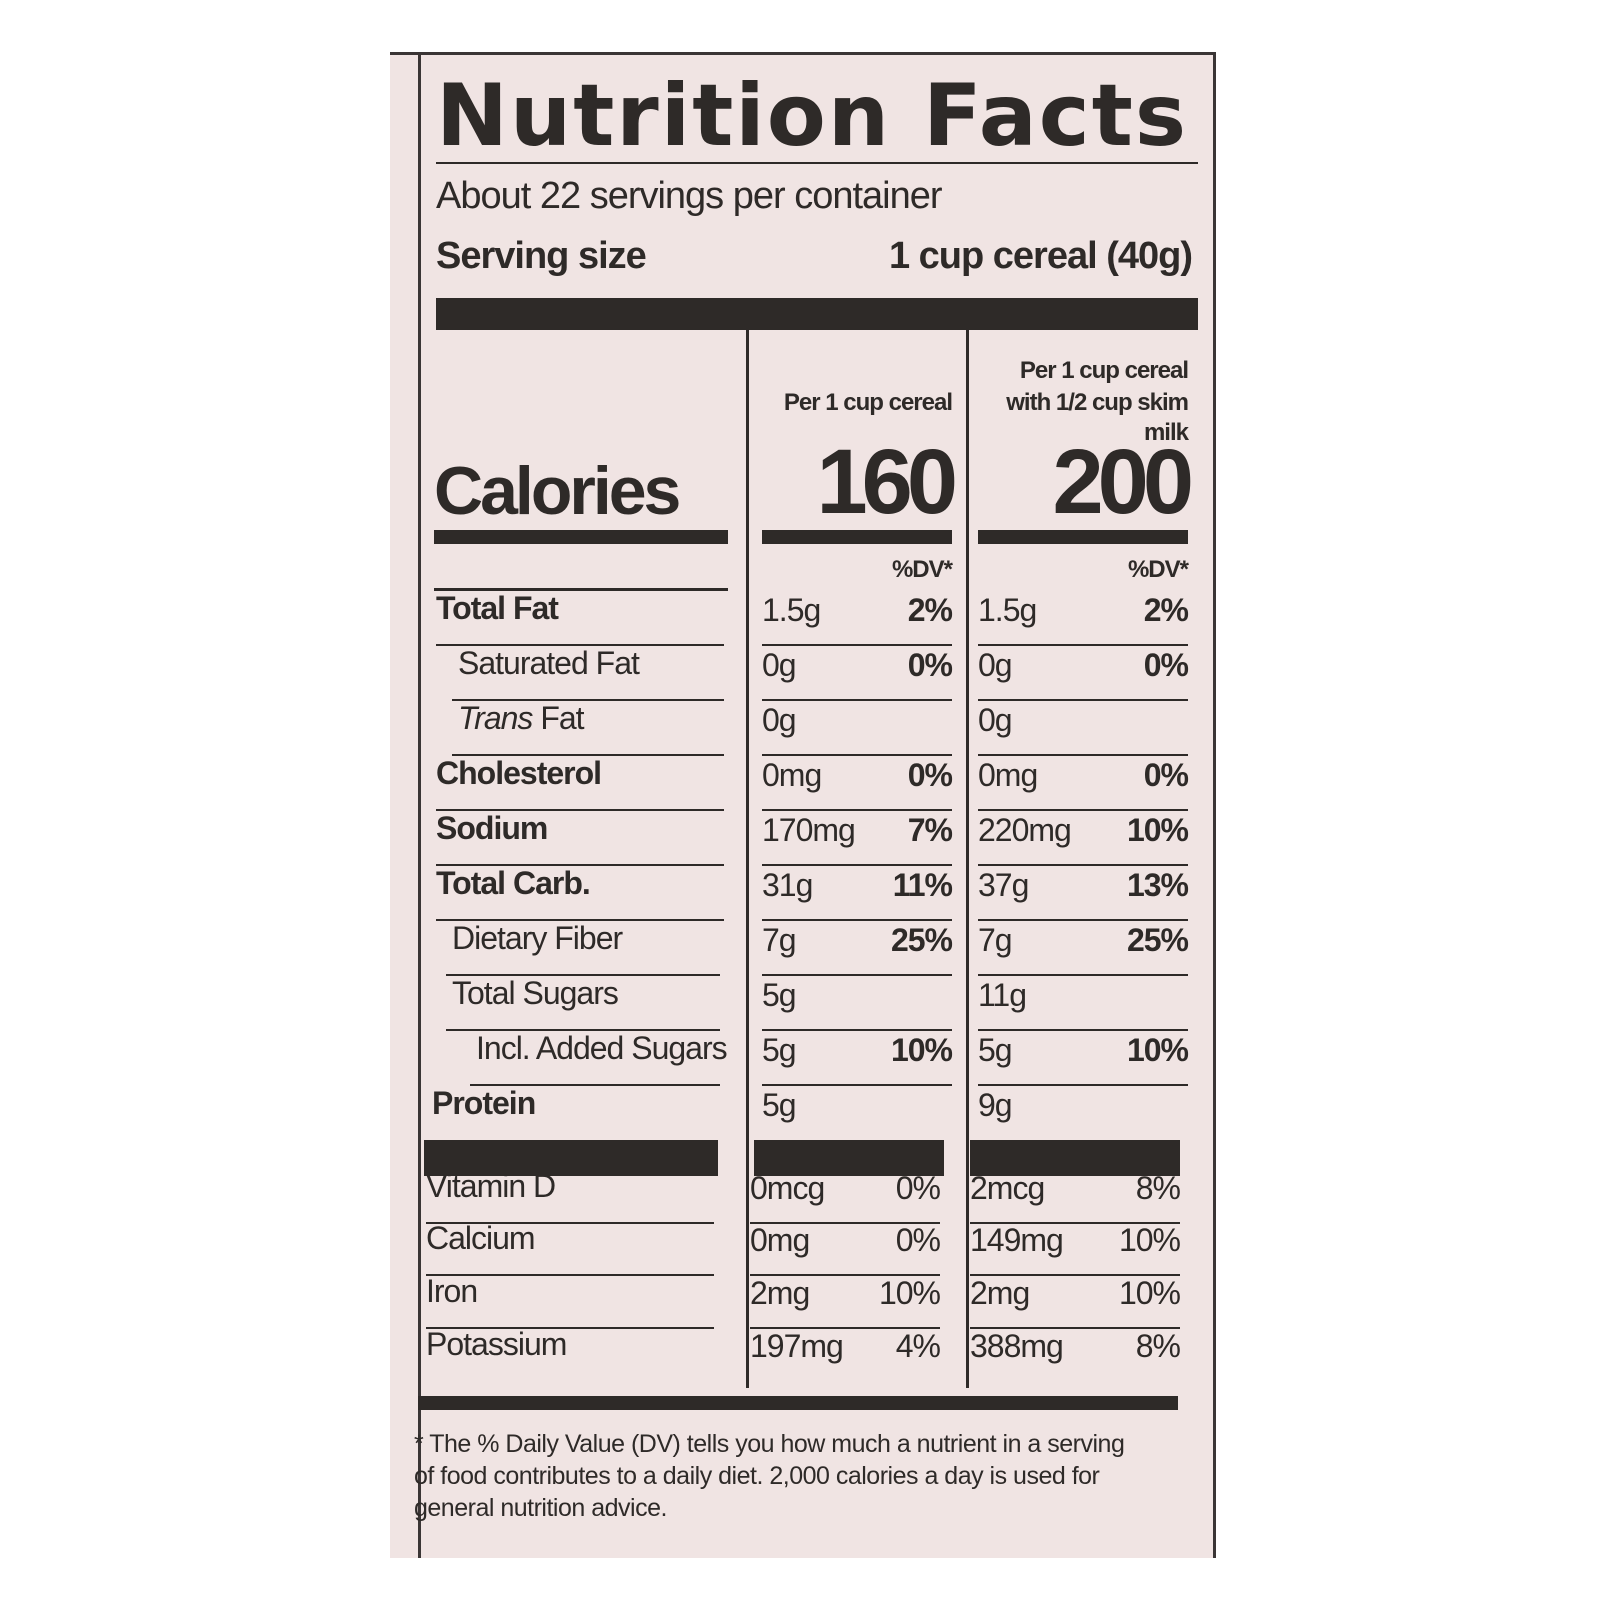  What do you see at coordinates (581, 537) in the screenshot?
I see `calories-rule-label` at bounding box center [581, 537].